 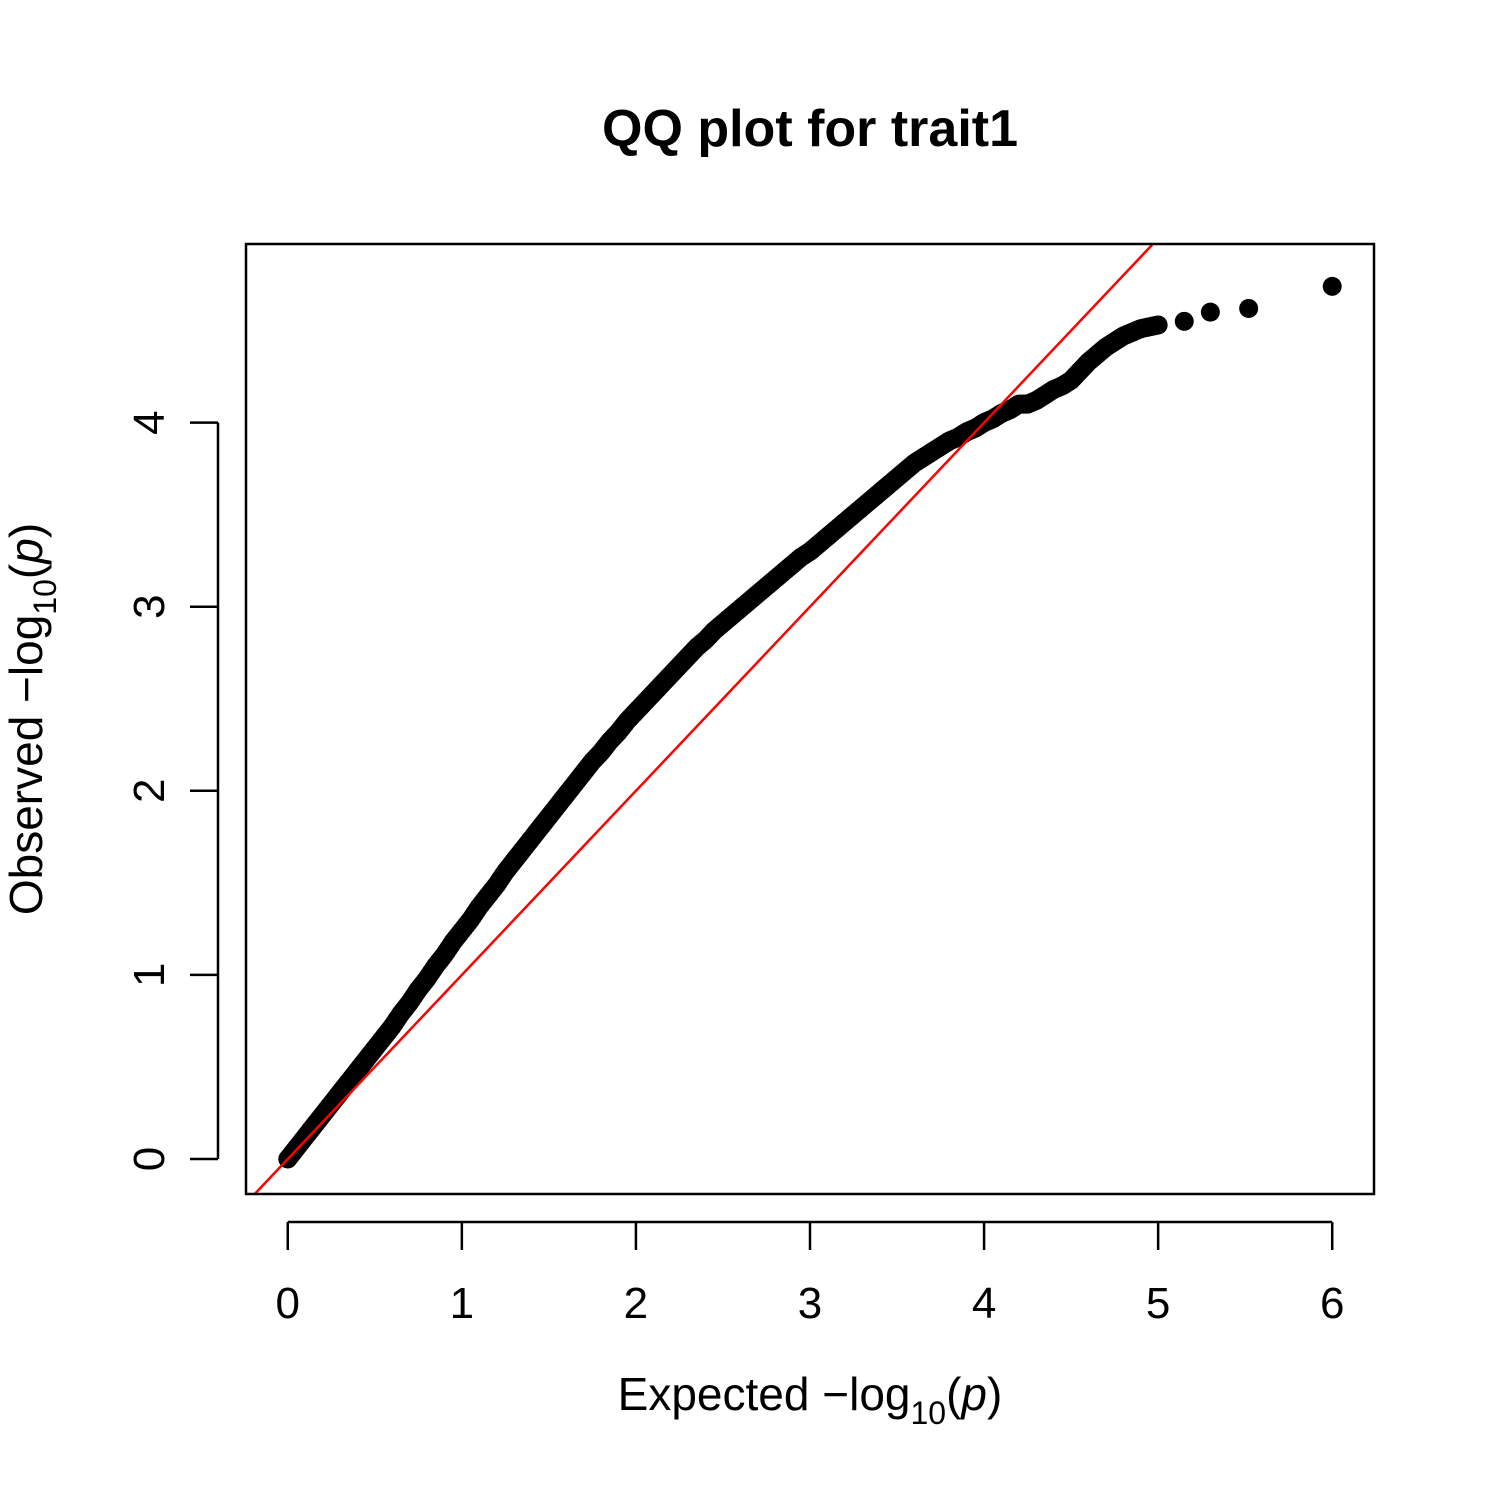 I want to click on x-tick-label: 2, so click(x=636, y=1303).